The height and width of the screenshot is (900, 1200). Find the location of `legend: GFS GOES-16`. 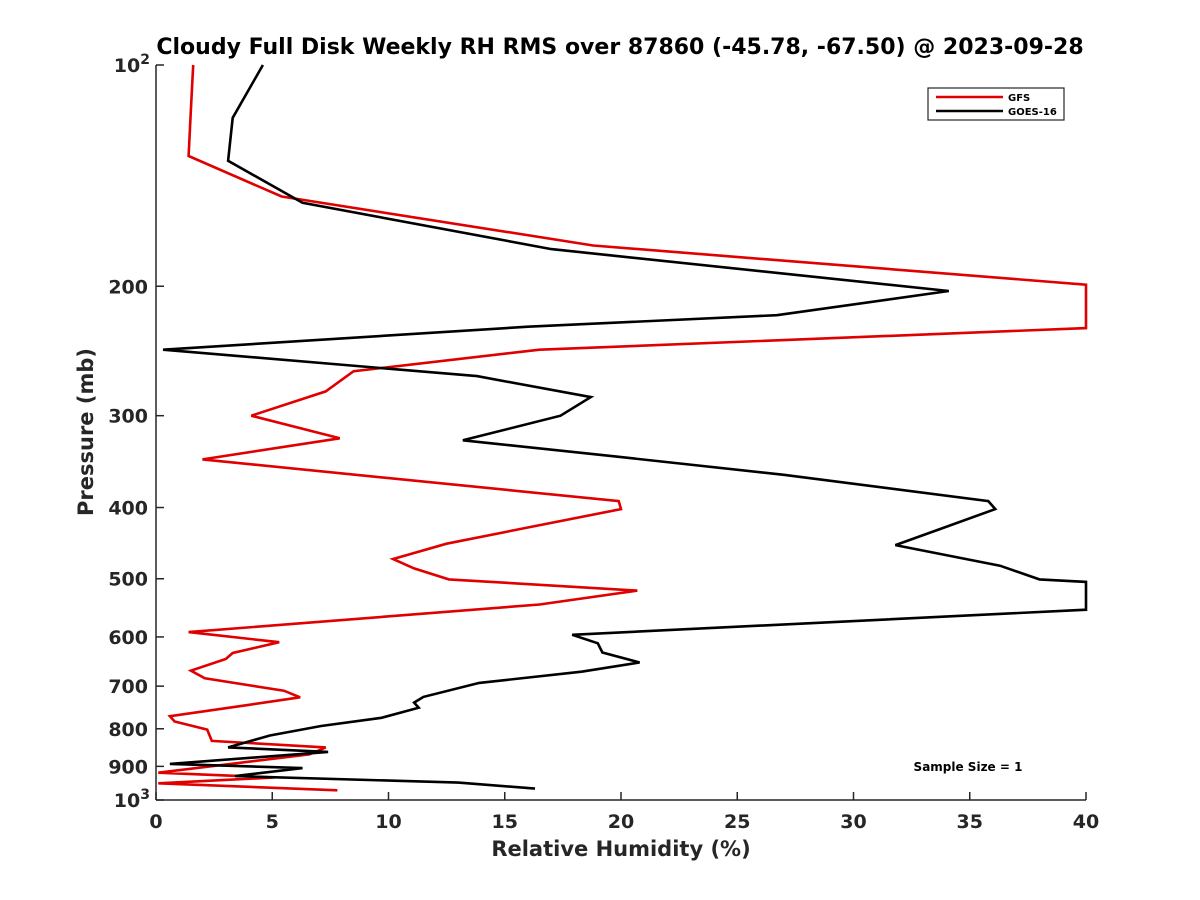

legend: GFS GOES-16 is located at coordinates (996, 104).